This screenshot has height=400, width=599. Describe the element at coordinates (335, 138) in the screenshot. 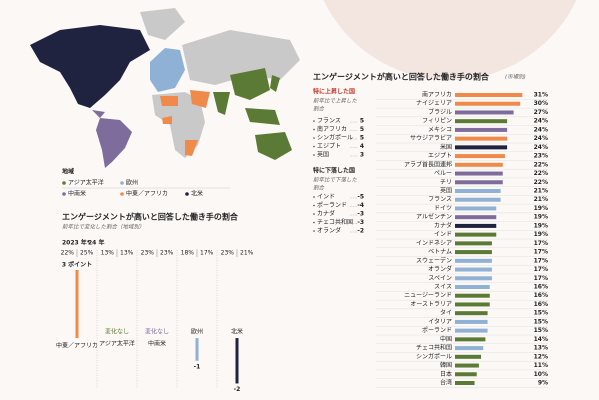

I see `item-name: シンガポール` at that location.